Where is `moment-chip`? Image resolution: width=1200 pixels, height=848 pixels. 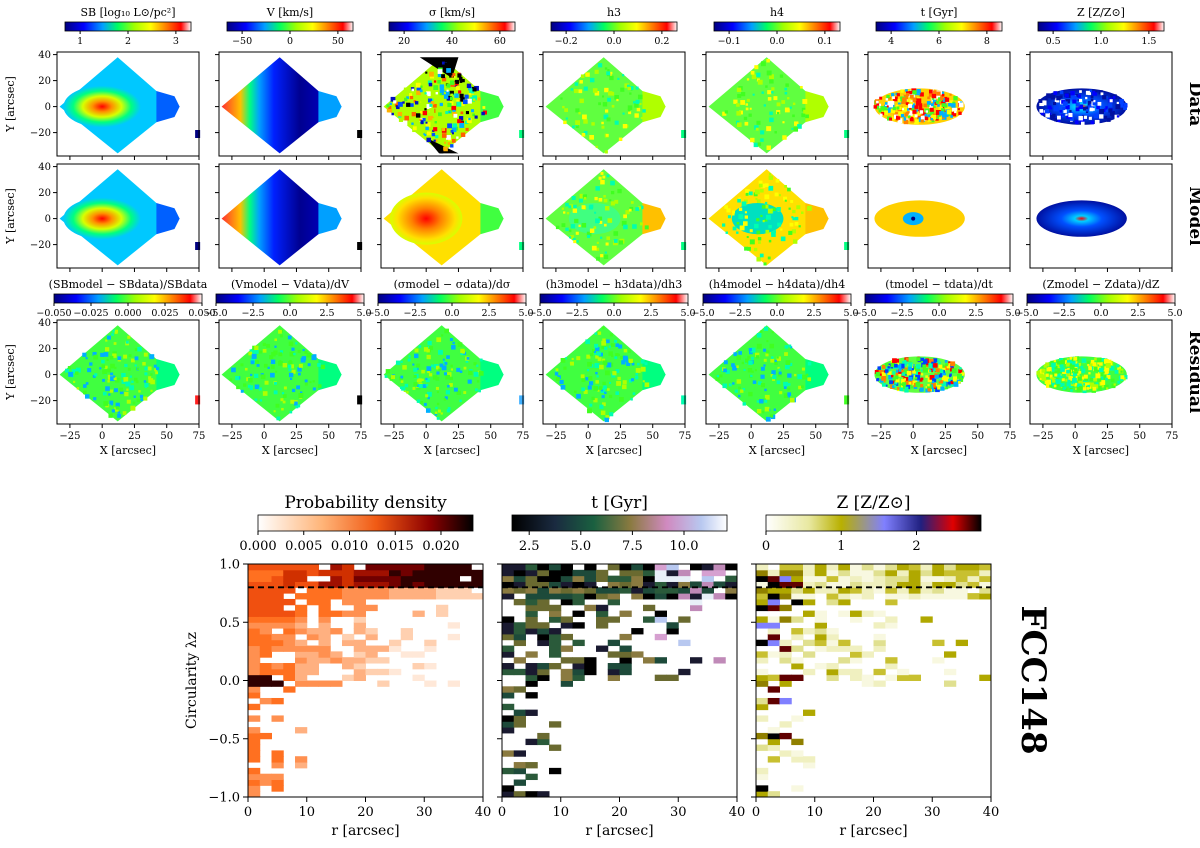
moment-chip is located at coordinates (847, 134).